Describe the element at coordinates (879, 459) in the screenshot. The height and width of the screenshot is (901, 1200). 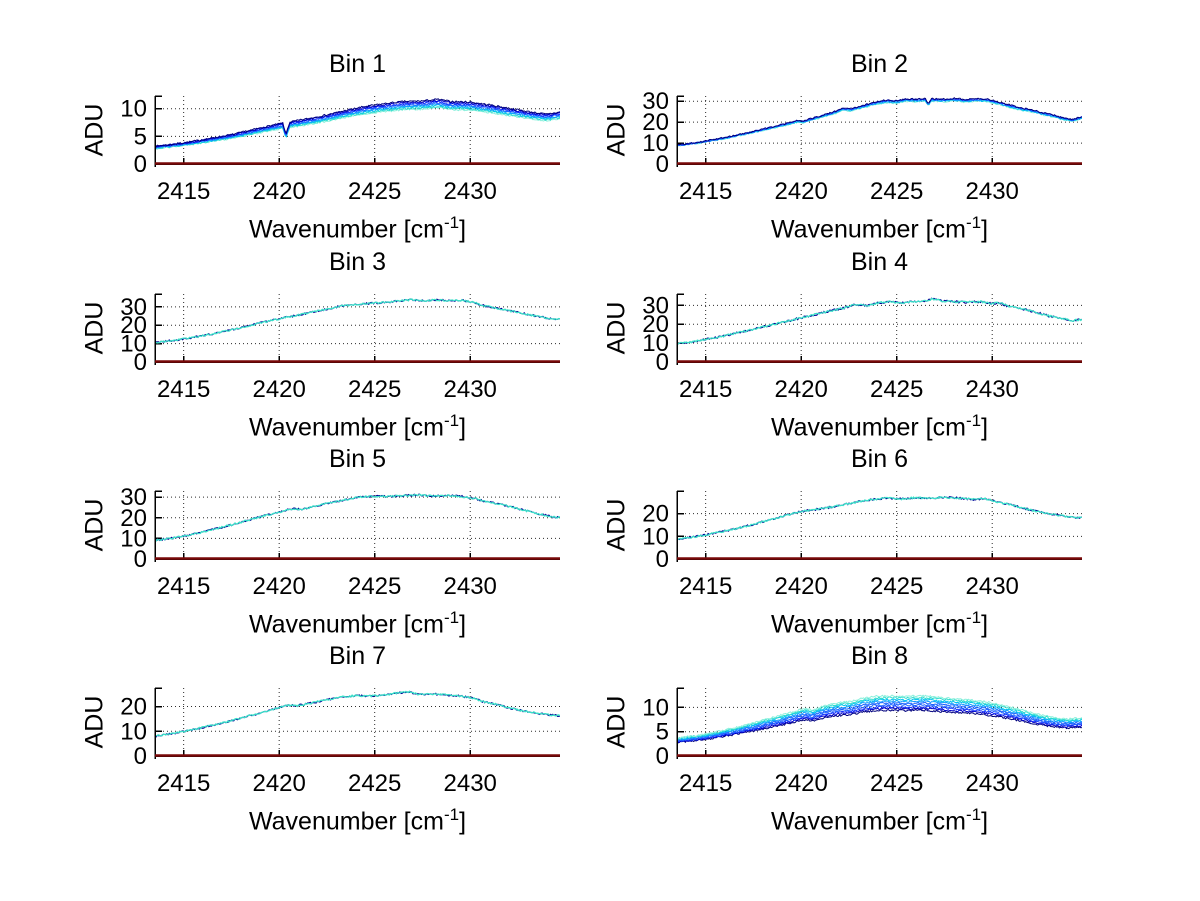
I see `subplot-title: Bin 6` at that location.